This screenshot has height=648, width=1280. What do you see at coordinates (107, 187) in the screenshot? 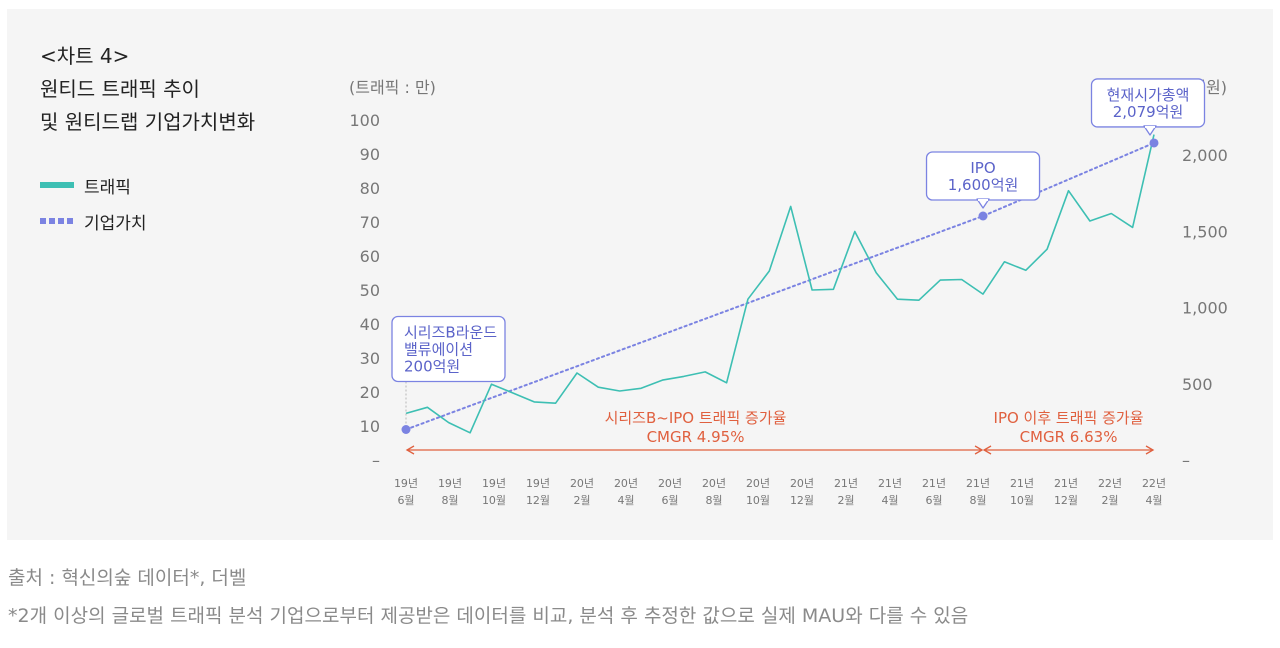
I see `legend-label-traffic: 트래픽` at bounding box center [107, 187].